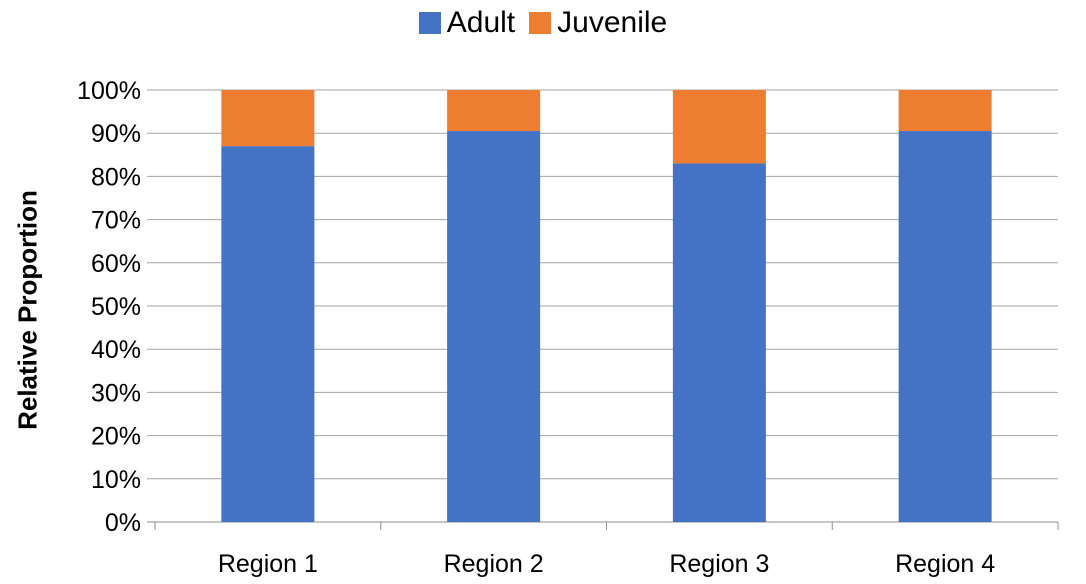 This screenshot has height=584, width=1086. I want to click on y-tick-label: 100%, so click(109, 91).